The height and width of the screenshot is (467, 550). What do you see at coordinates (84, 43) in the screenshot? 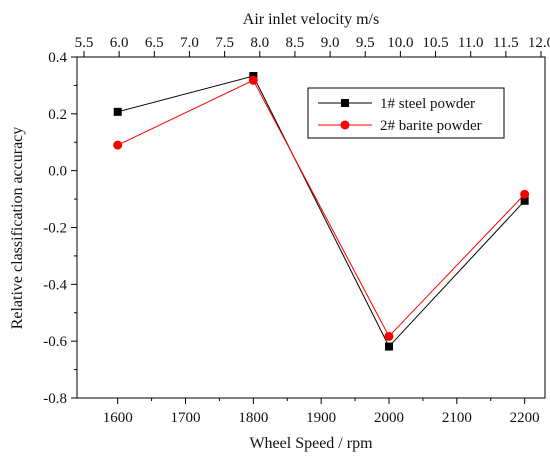
I see `x2-tick-label-0: 5.5` at bounding box center [84, 43].